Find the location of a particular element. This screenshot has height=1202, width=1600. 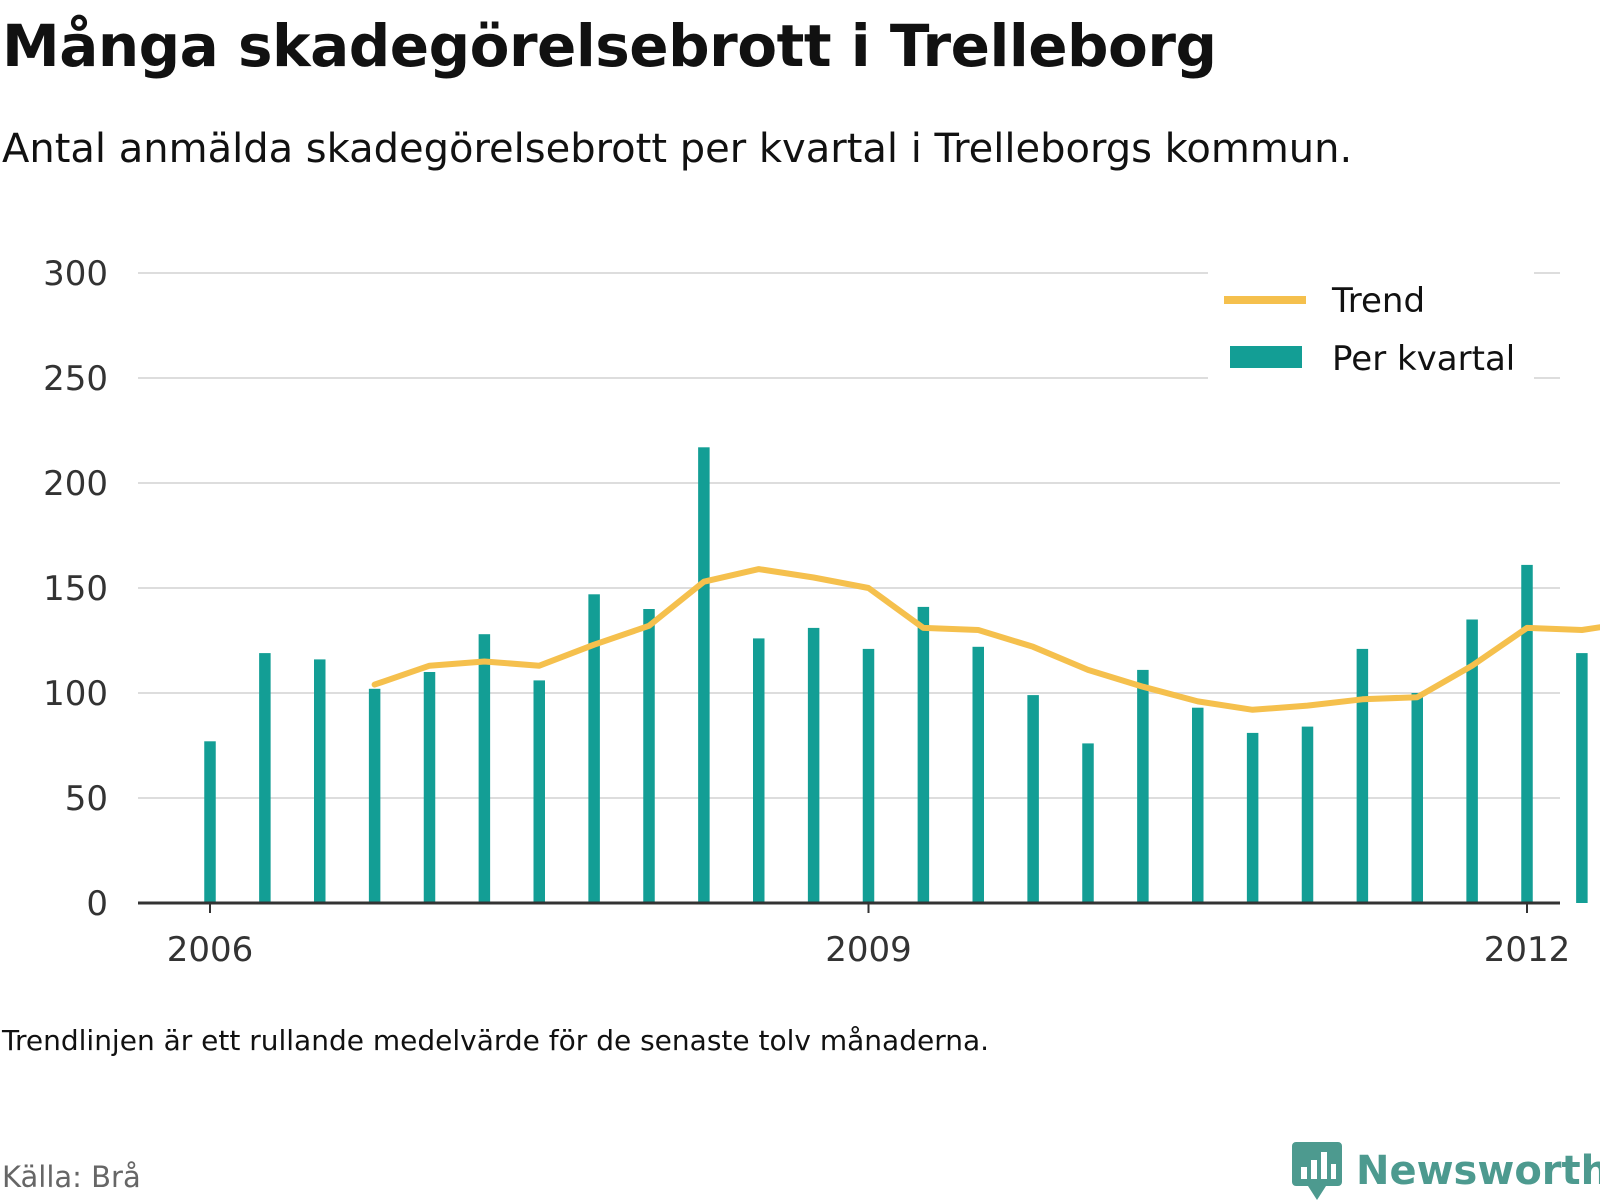

x-tick-label: 2009 is located at coordinates (868, 950).